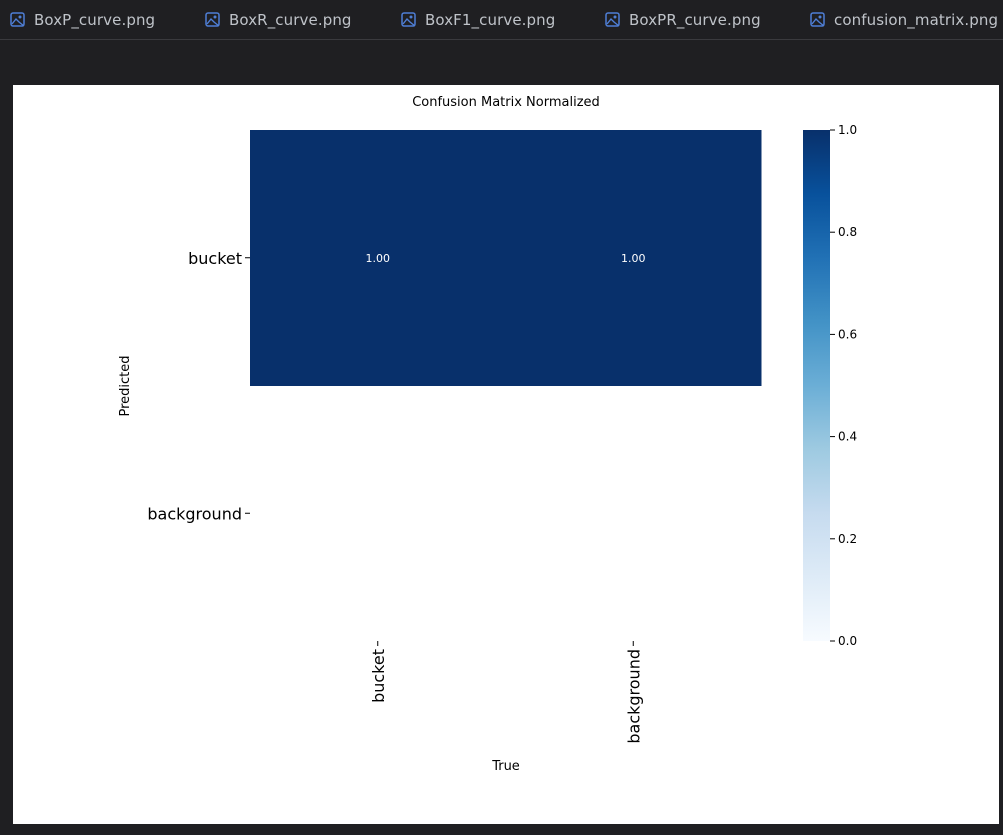 This screenshot has width=1003, height=835. What do you see at coordinates (378, 676) in the screenshot?
I see `x-tick-label: bucket` at bounding box center [378, 676].